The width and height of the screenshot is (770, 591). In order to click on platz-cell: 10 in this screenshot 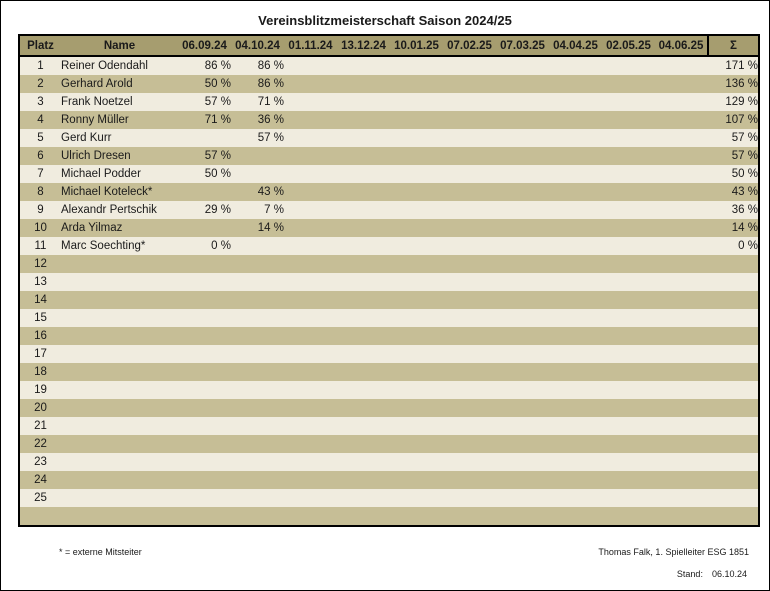, I will do `click(40, 228)`.